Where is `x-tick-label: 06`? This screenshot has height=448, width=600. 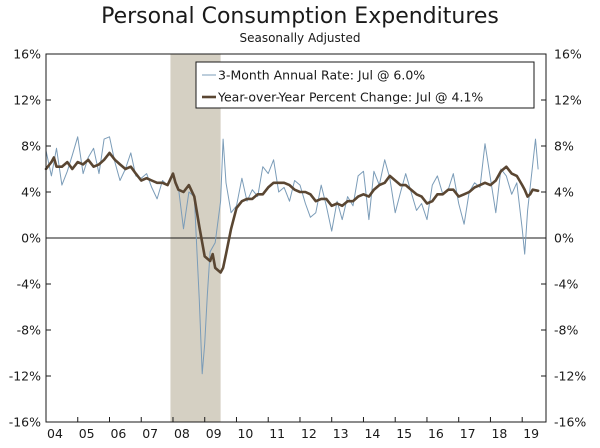 x-tick-label: 06 is located at coordinates (118, 433).